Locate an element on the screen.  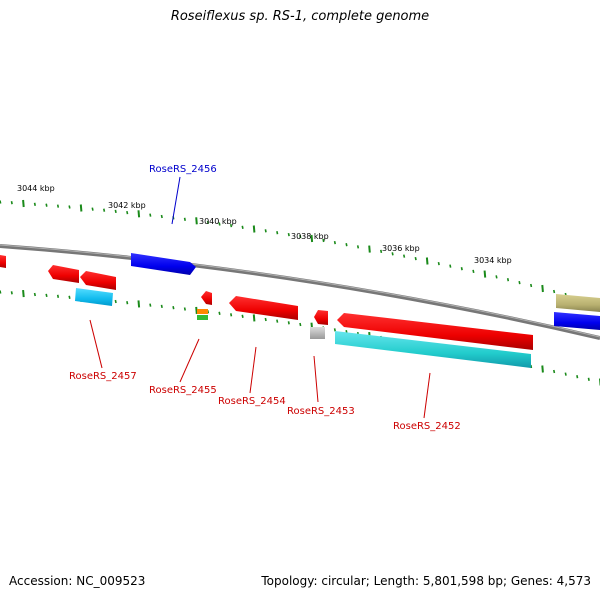
scale-label-3038: 3038 kbp is located at coordinates (310, 236).